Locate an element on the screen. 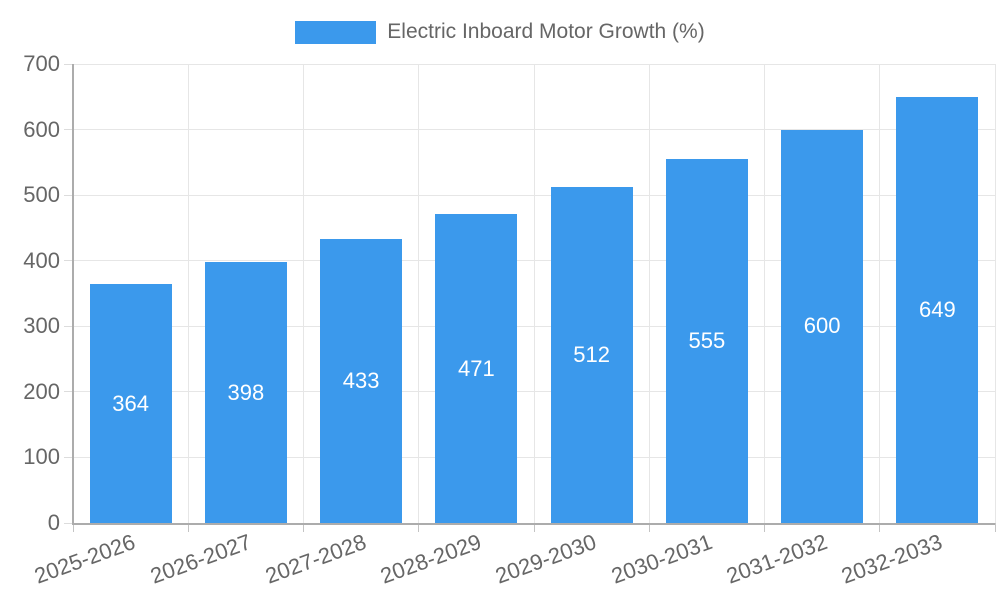  bar-2026-2027 is located at coordinates (245, 392).